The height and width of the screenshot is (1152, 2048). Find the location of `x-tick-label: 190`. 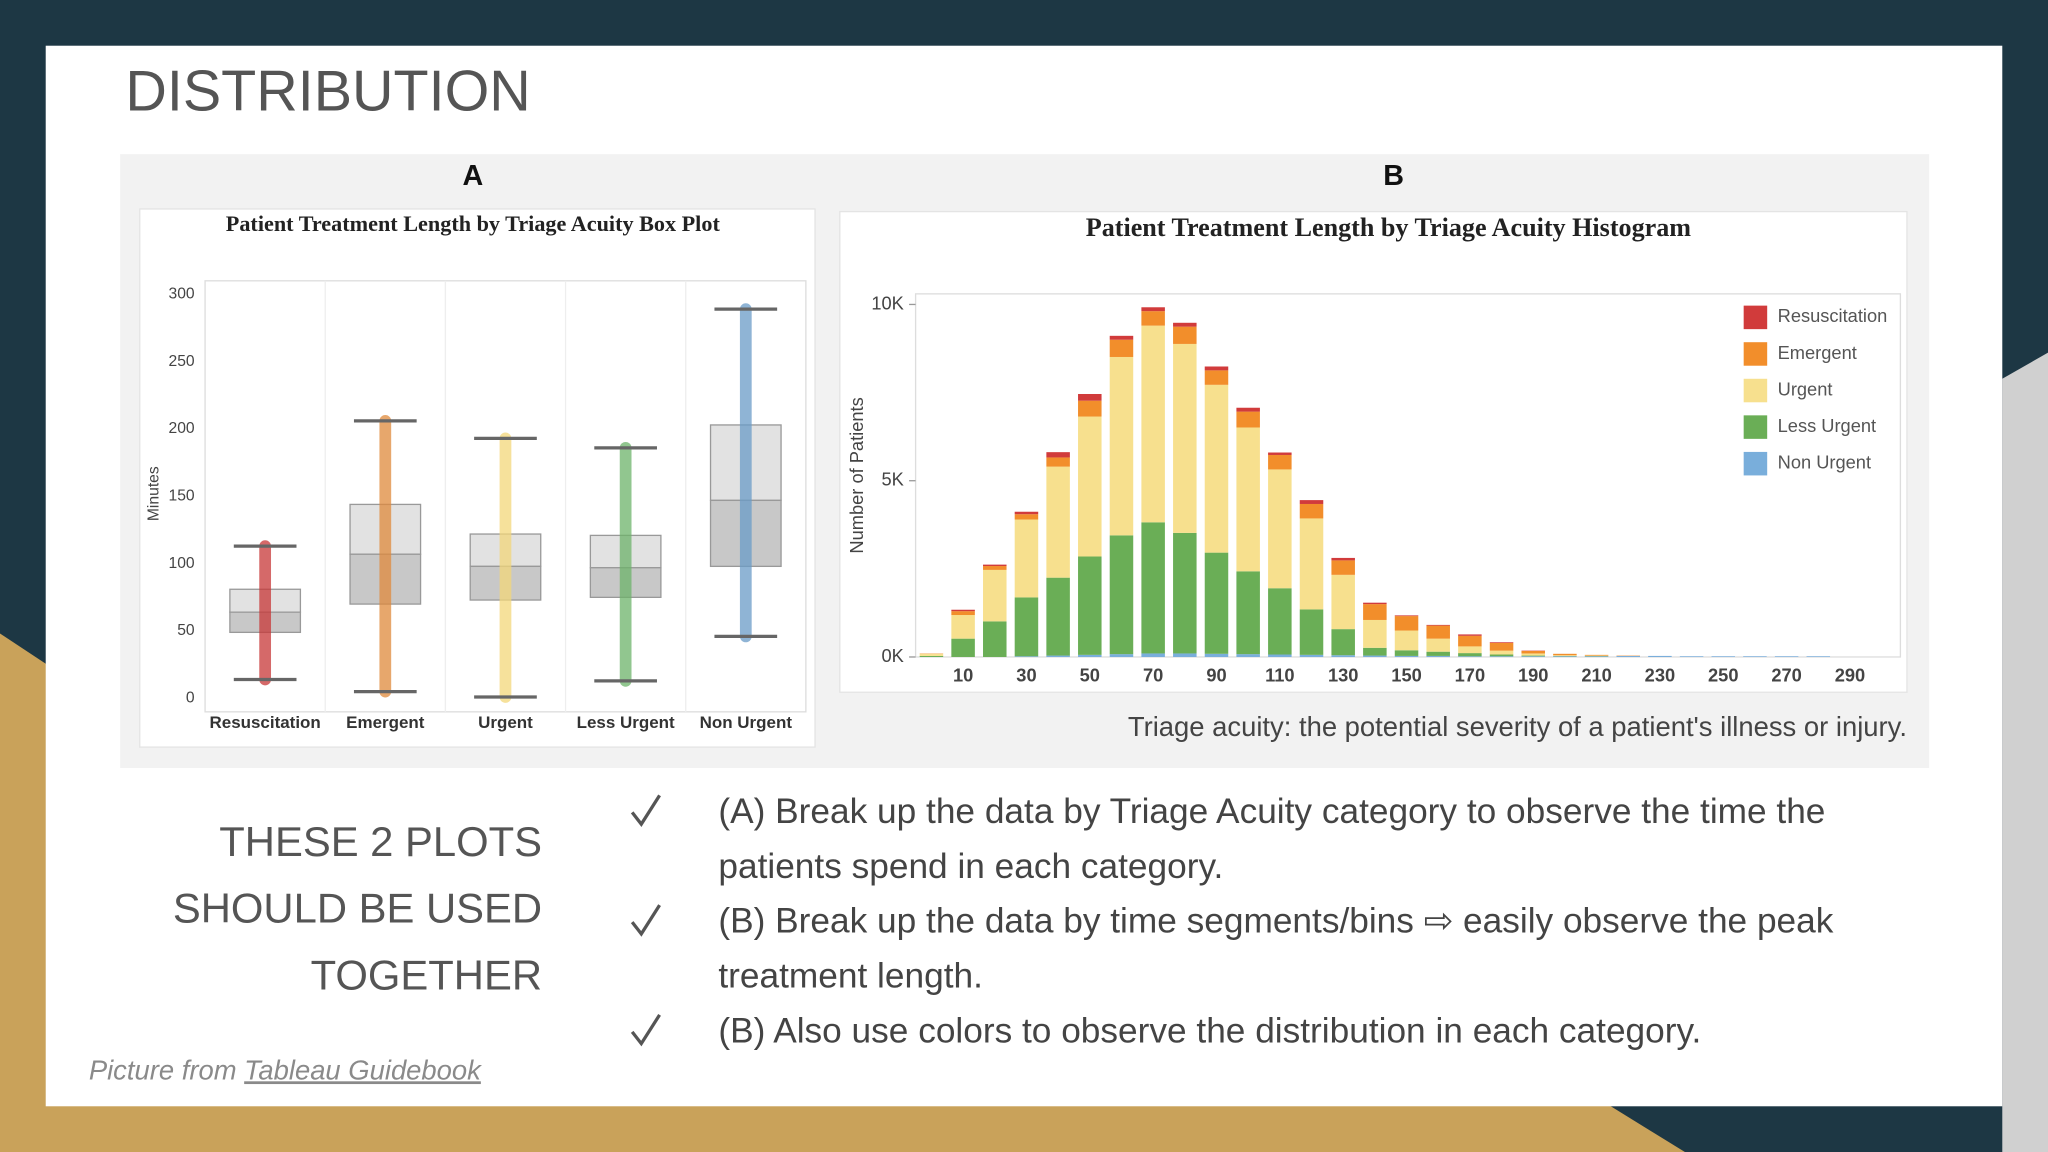

x-tick-label: 190 is located at coordinates (1533, 674).